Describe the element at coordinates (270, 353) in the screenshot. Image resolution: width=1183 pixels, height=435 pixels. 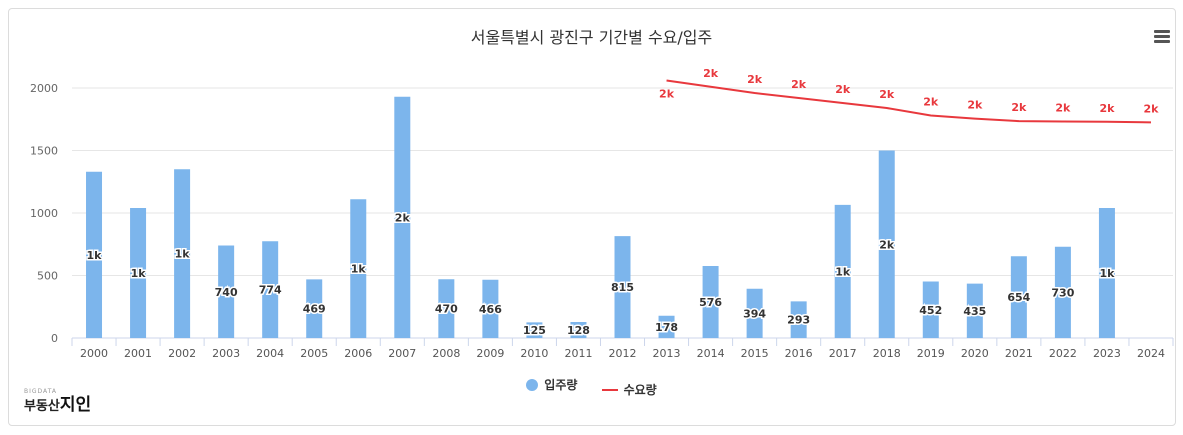
I see `x-tick-label: 2004` at that location.